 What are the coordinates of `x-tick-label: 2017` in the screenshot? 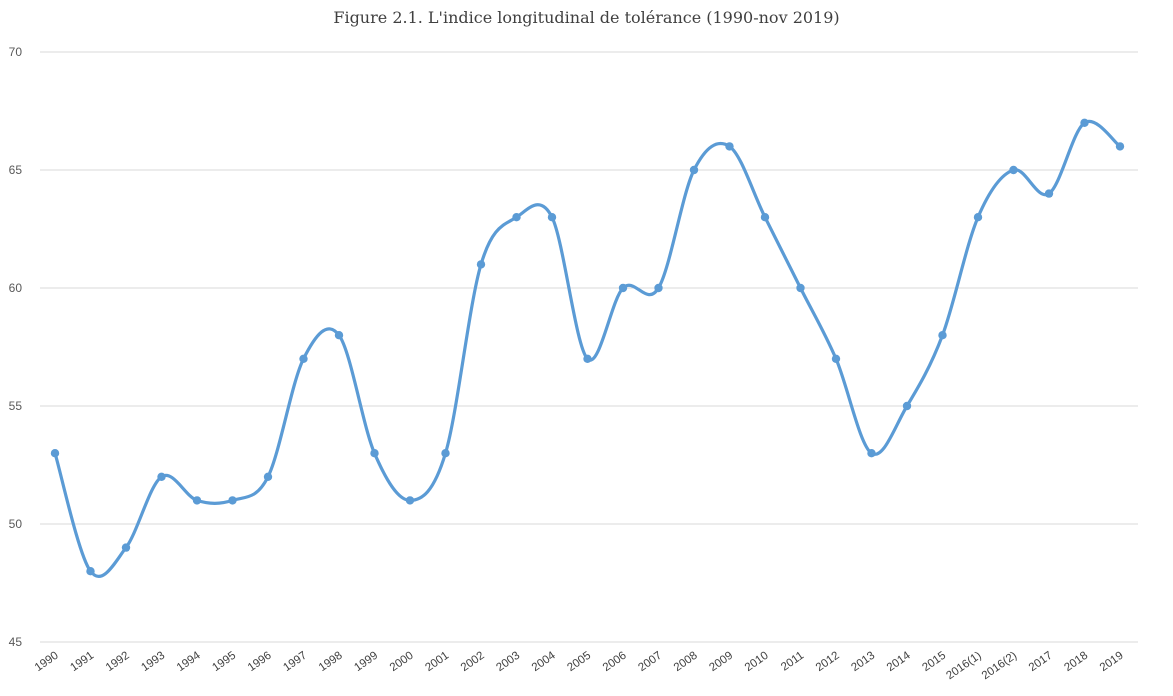 It's located at (1041, 662).